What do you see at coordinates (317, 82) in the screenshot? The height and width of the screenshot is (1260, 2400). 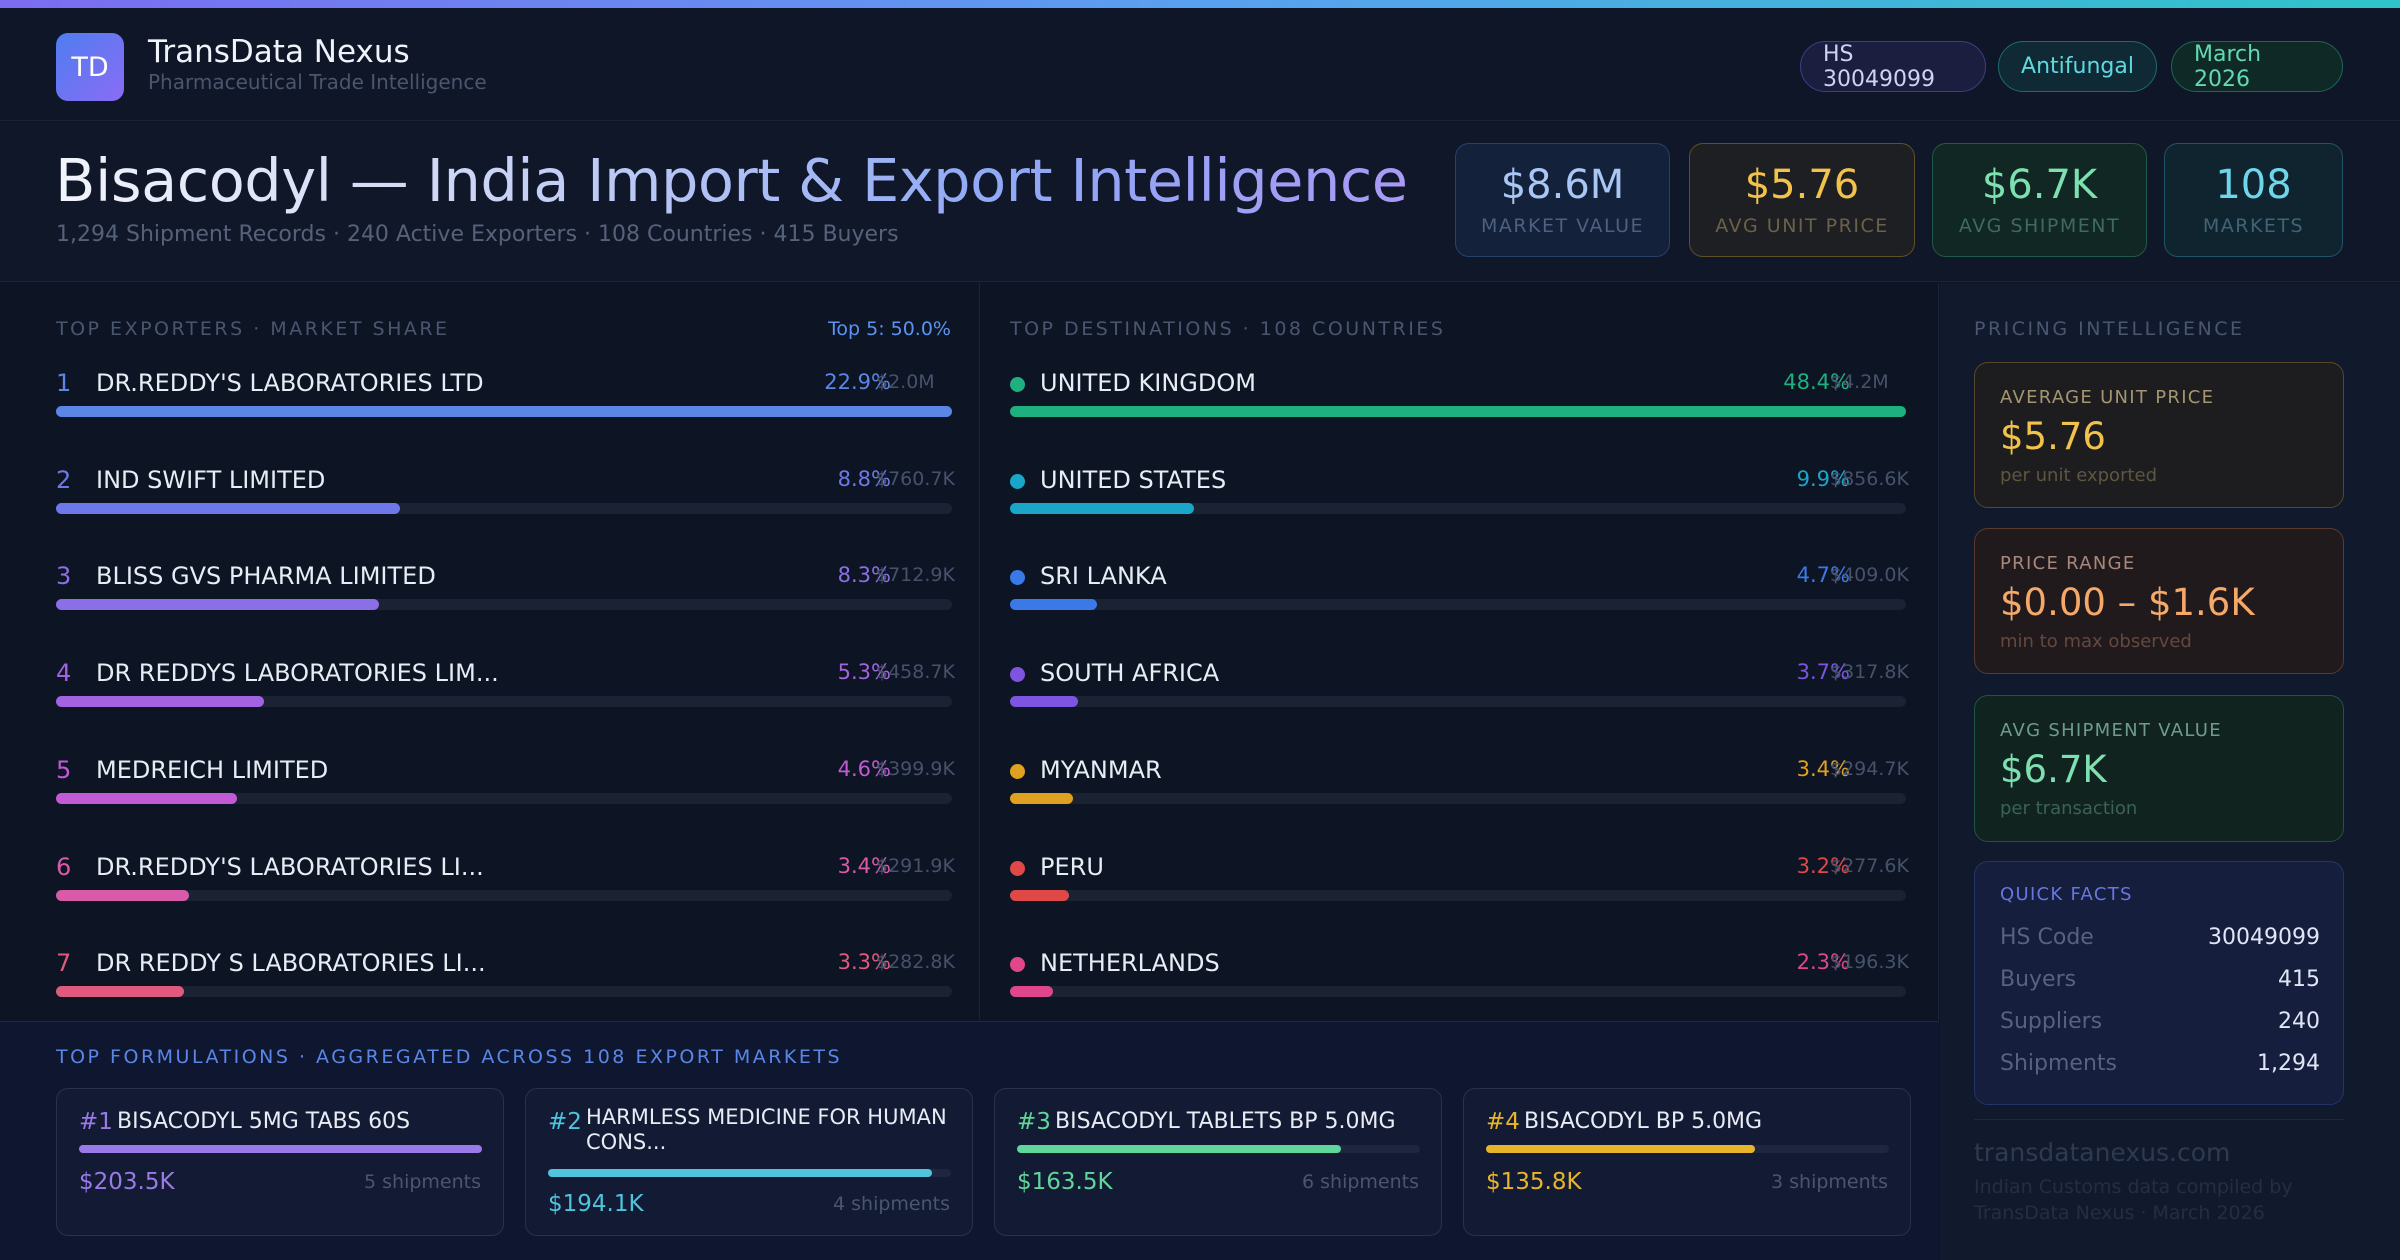 I see `brand-tagline: Pharmaceutical Trade Intelligence` at bounding box center [317, 82].